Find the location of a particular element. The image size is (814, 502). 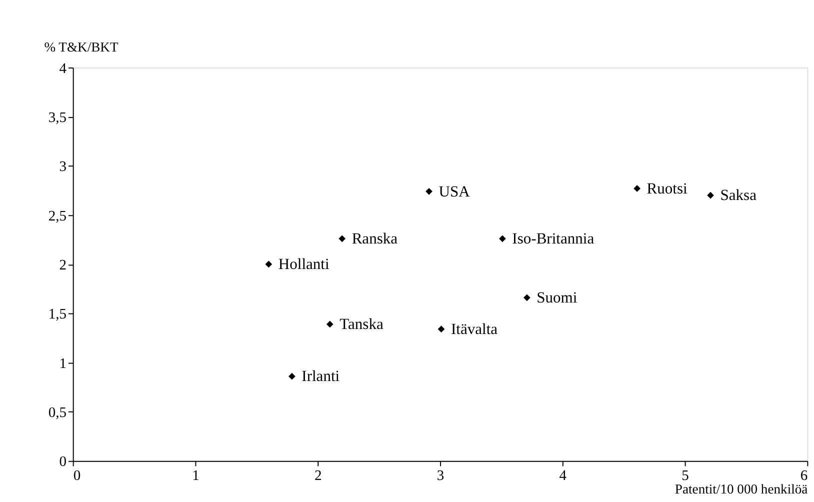

y-tick-label: 3 is located at coordinates (63, 167).